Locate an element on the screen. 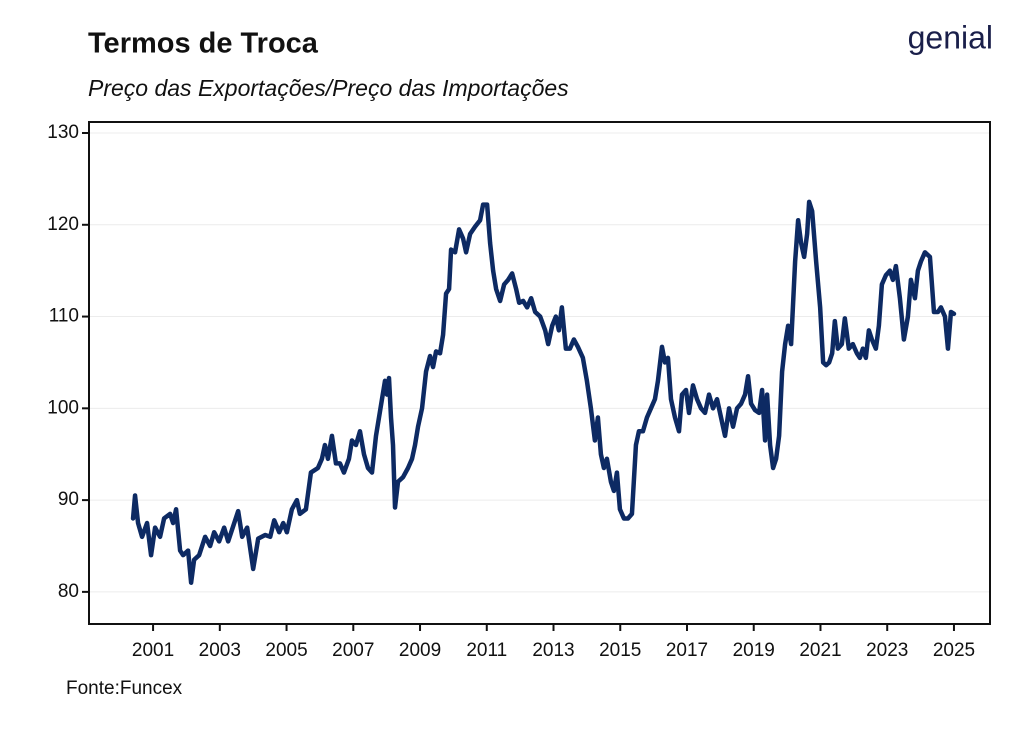 The width and height of the screenshot is (1024, 731). x-tick-label: 2015 is located at coordinates (620, 650).